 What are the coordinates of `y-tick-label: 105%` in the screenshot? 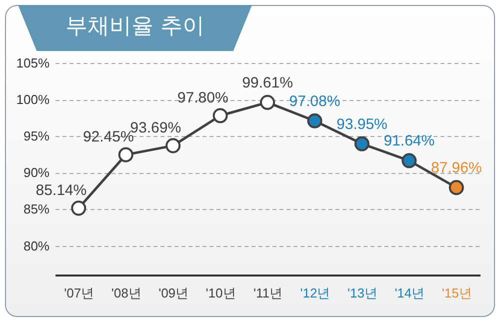 It's located at (33, 63).